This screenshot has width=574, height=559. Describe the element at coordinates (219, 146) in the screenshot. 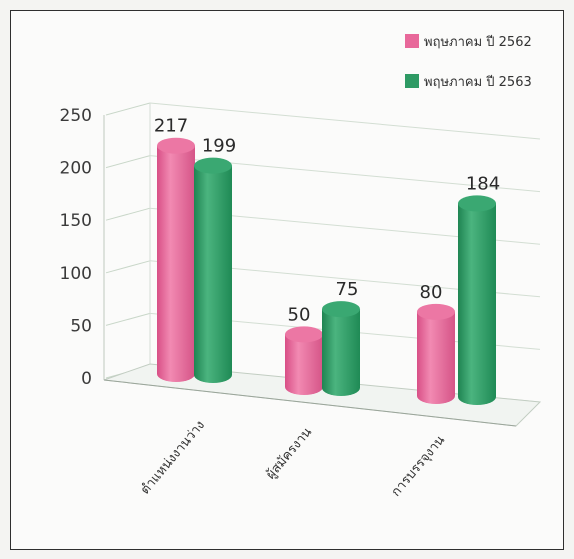

I see `data-label: 199` at that location.